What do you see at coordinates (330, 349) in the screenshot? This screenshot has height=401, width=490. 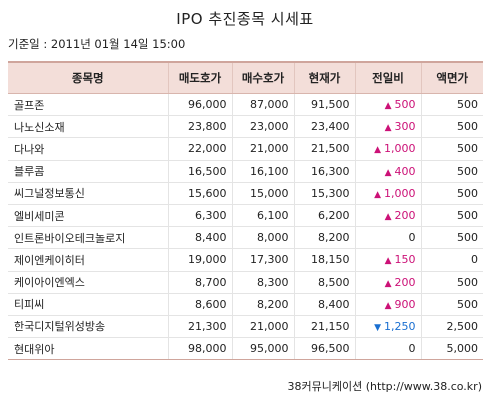 I see `current-price-cell-text: 96,500` at bounding box center [330, 349].